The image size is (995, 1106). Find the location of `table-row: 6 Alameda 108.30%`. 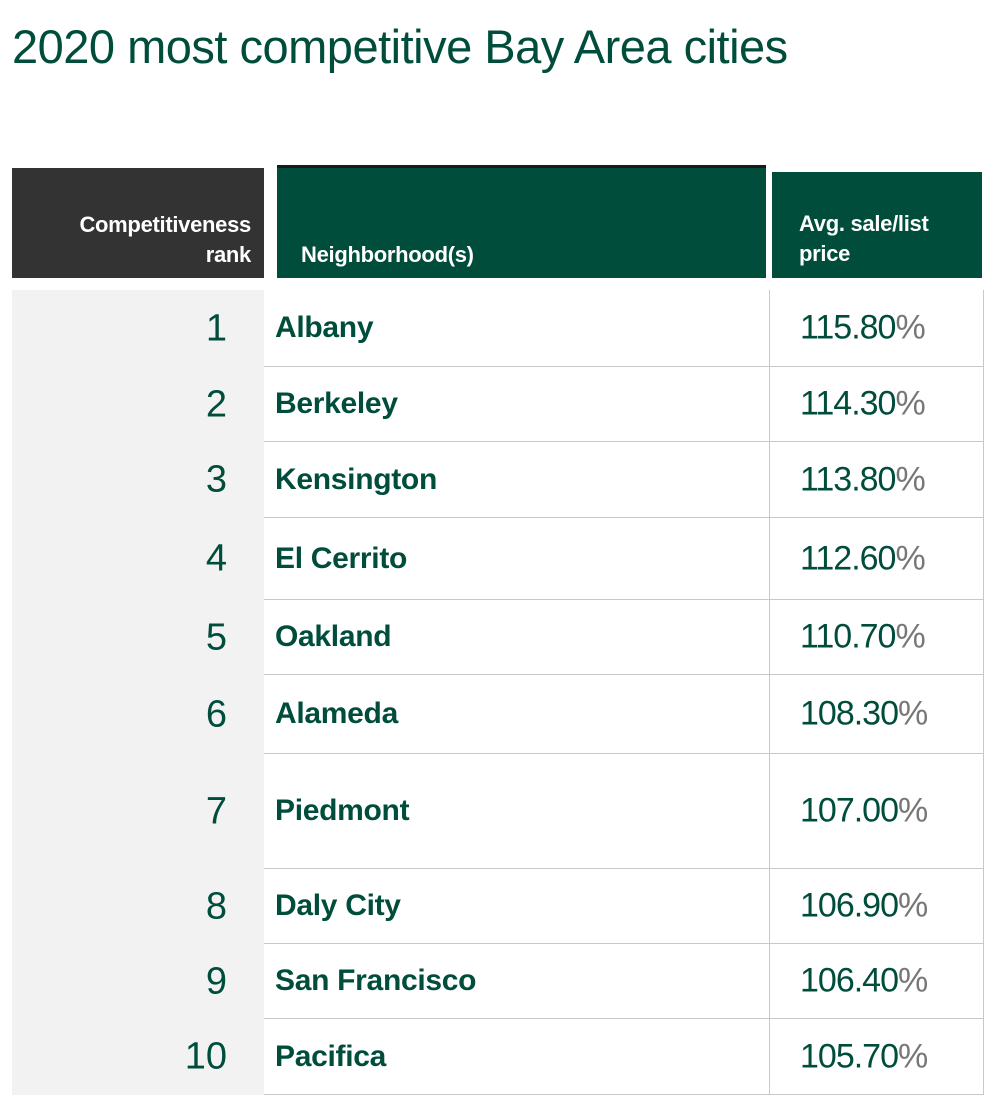

table-row: 6 Alameda 108.30% is located at coordinates (498, 714).